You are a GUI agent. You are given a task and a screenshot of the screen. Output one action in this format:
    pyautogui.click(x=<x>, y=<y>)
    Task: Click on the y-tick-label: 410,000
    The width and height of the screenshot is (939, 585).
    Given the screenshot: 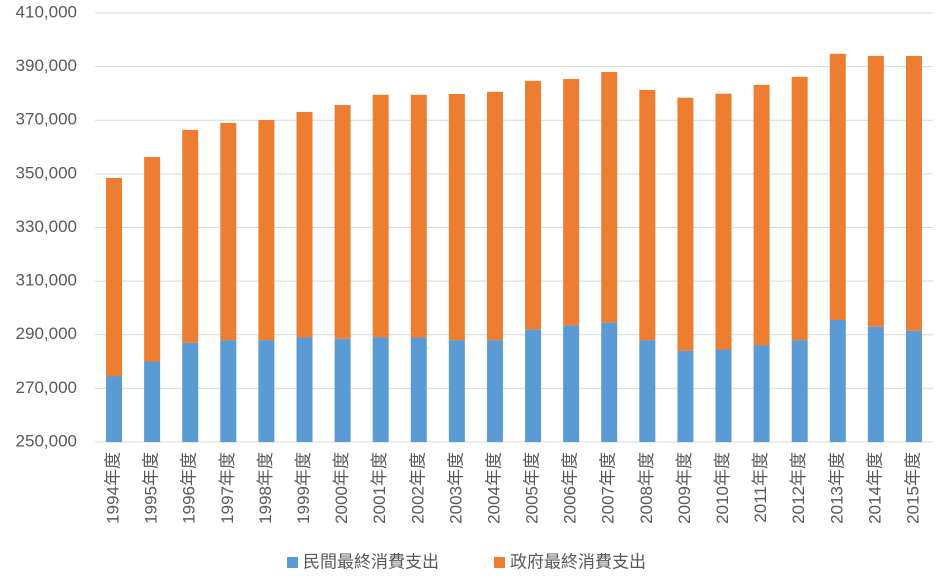 What is the action you would take?
    pyautogui.click(x=46, y=11)
    